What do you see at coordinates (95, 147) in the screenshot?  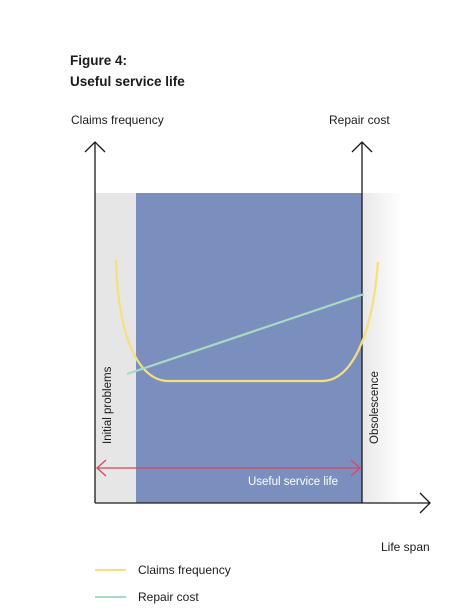 I see `left-axis-arrowhead` at bounding box center [95, 147].